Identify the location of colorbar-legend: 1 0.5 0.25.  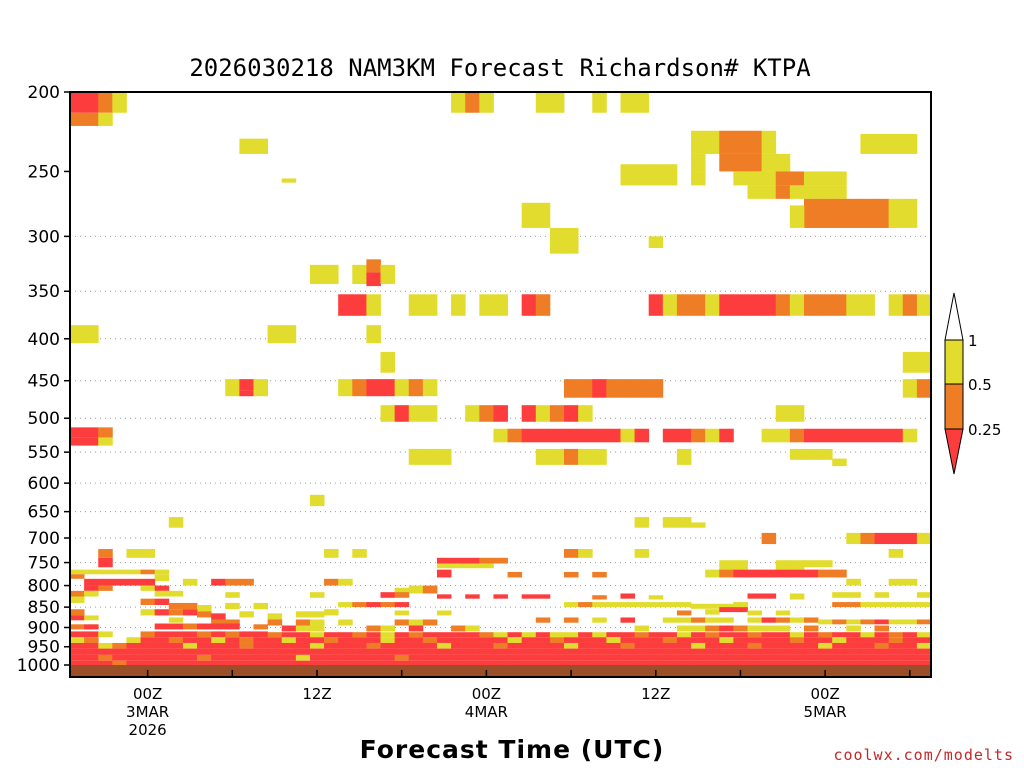
(972, 383).